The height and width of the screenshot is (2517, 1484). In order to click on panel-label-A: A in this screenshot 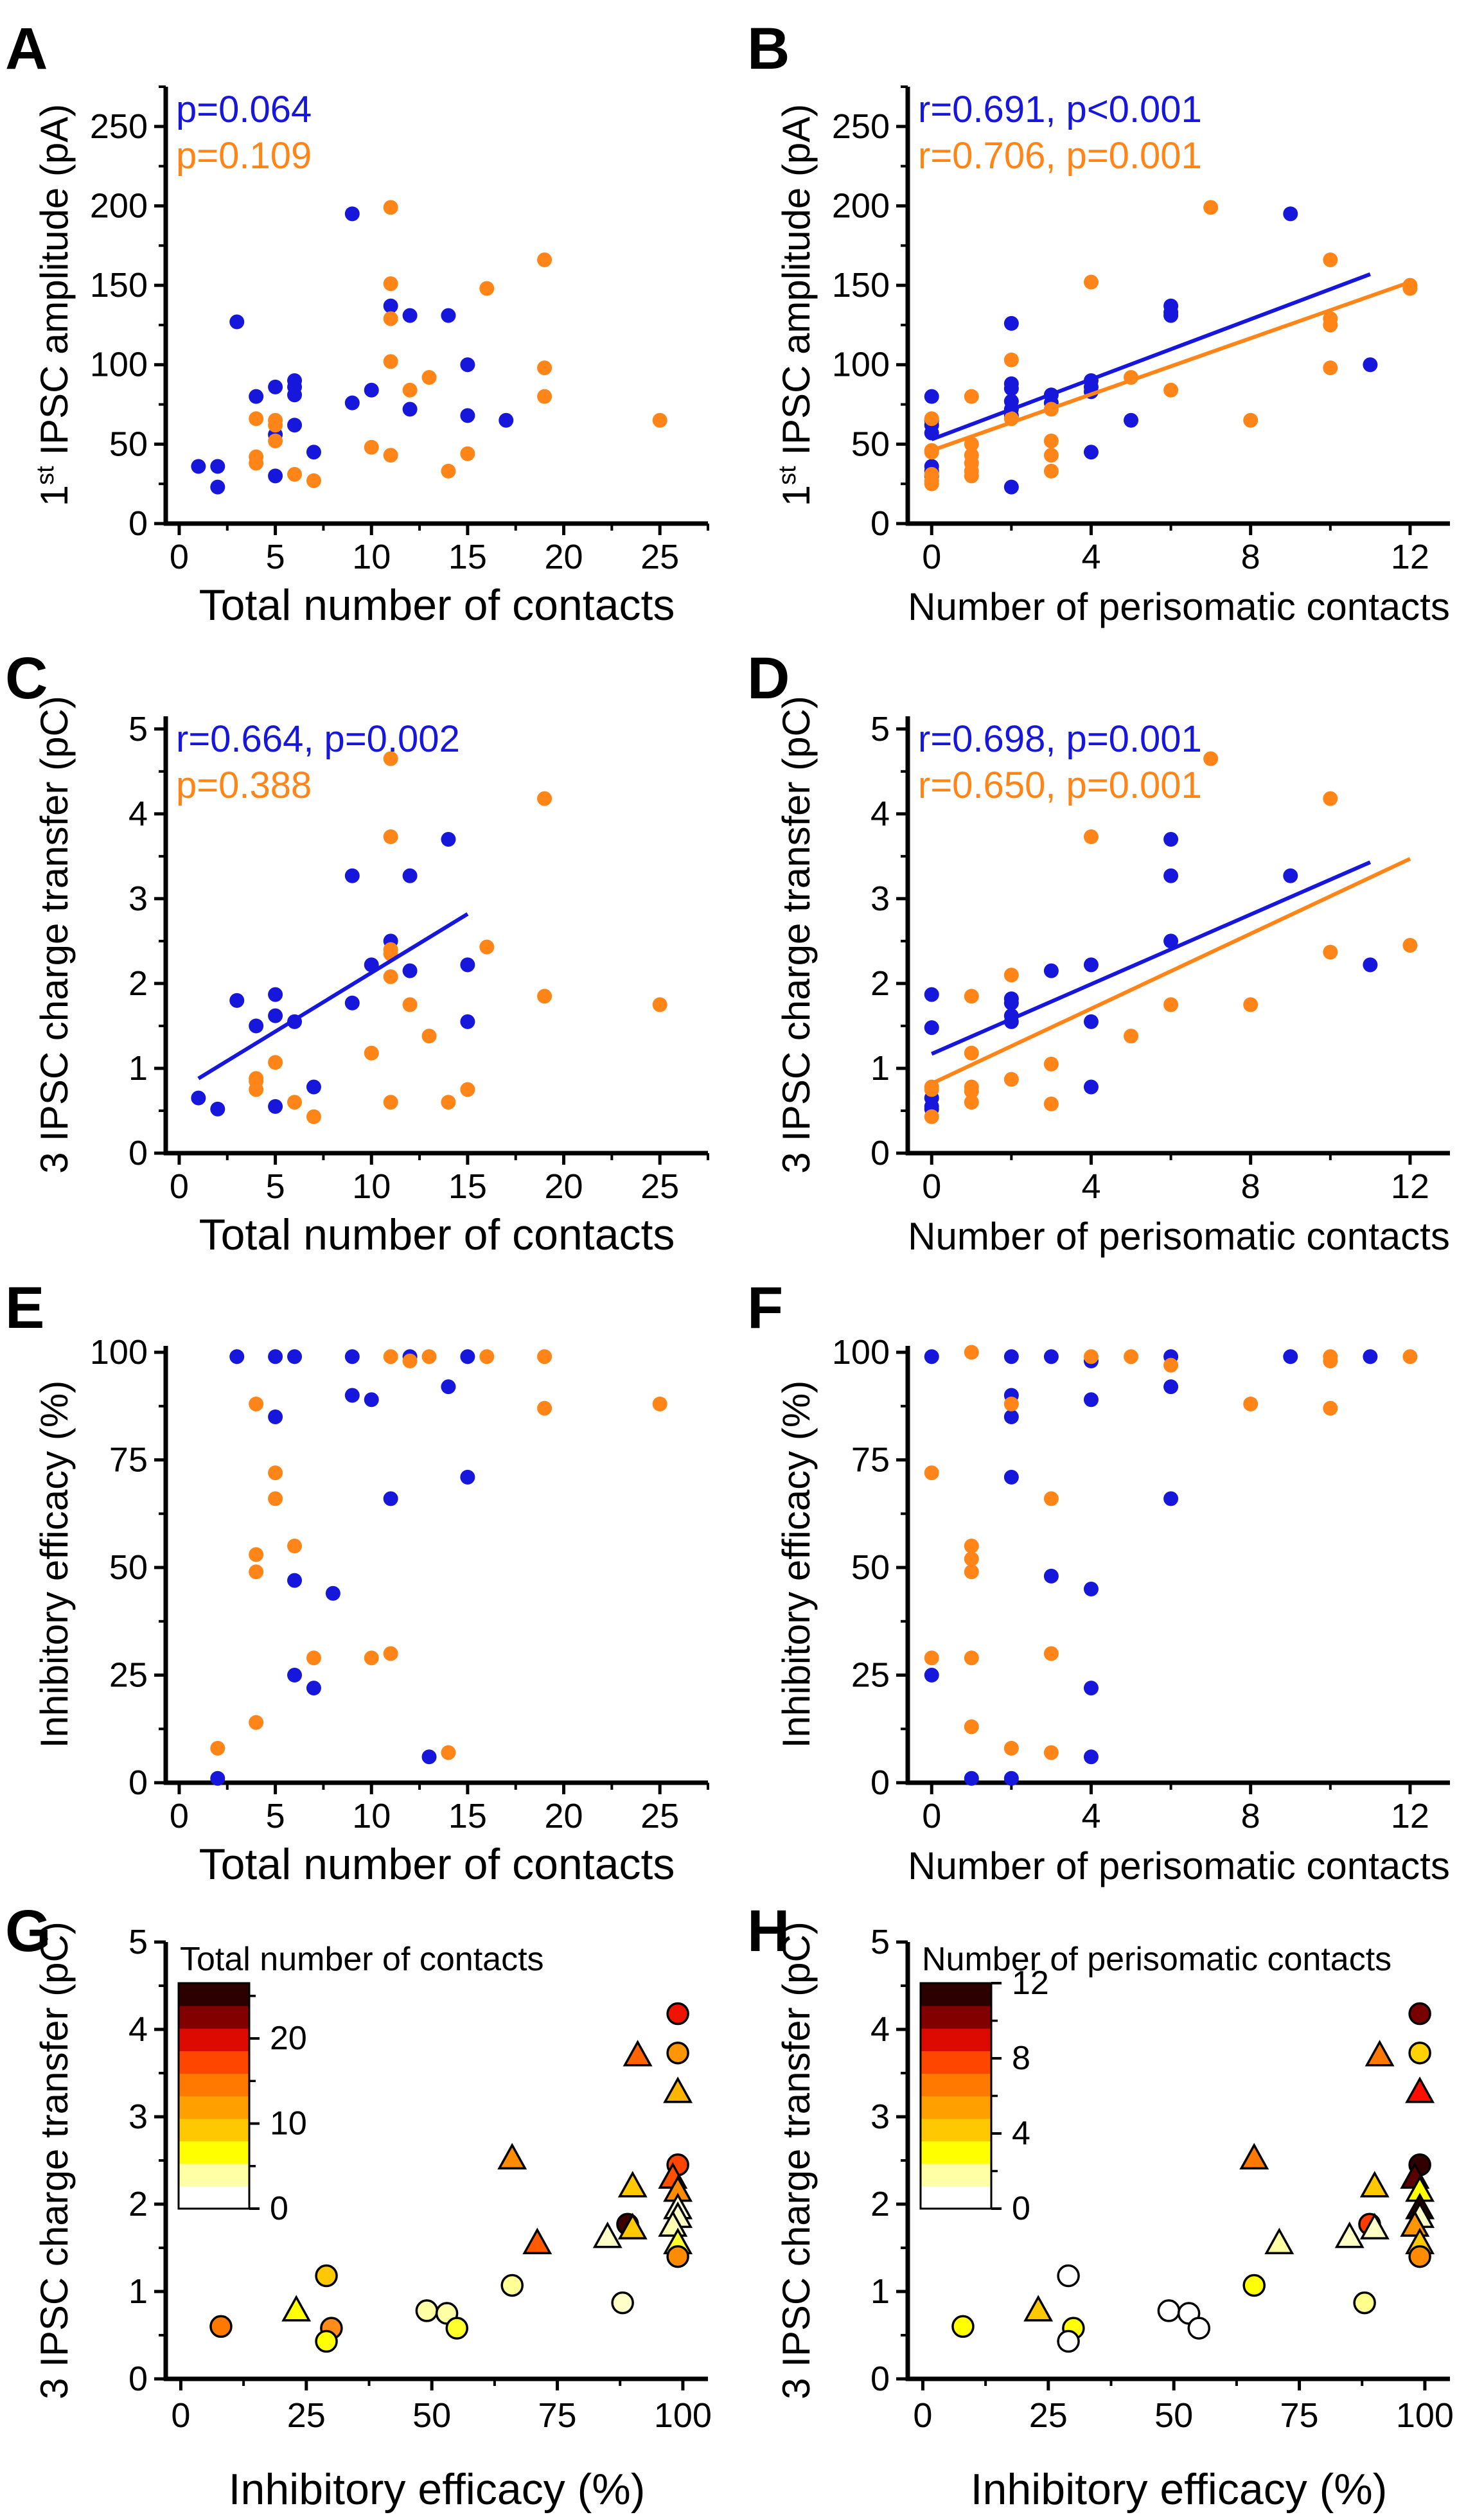, I will do `click(26, 49)`.